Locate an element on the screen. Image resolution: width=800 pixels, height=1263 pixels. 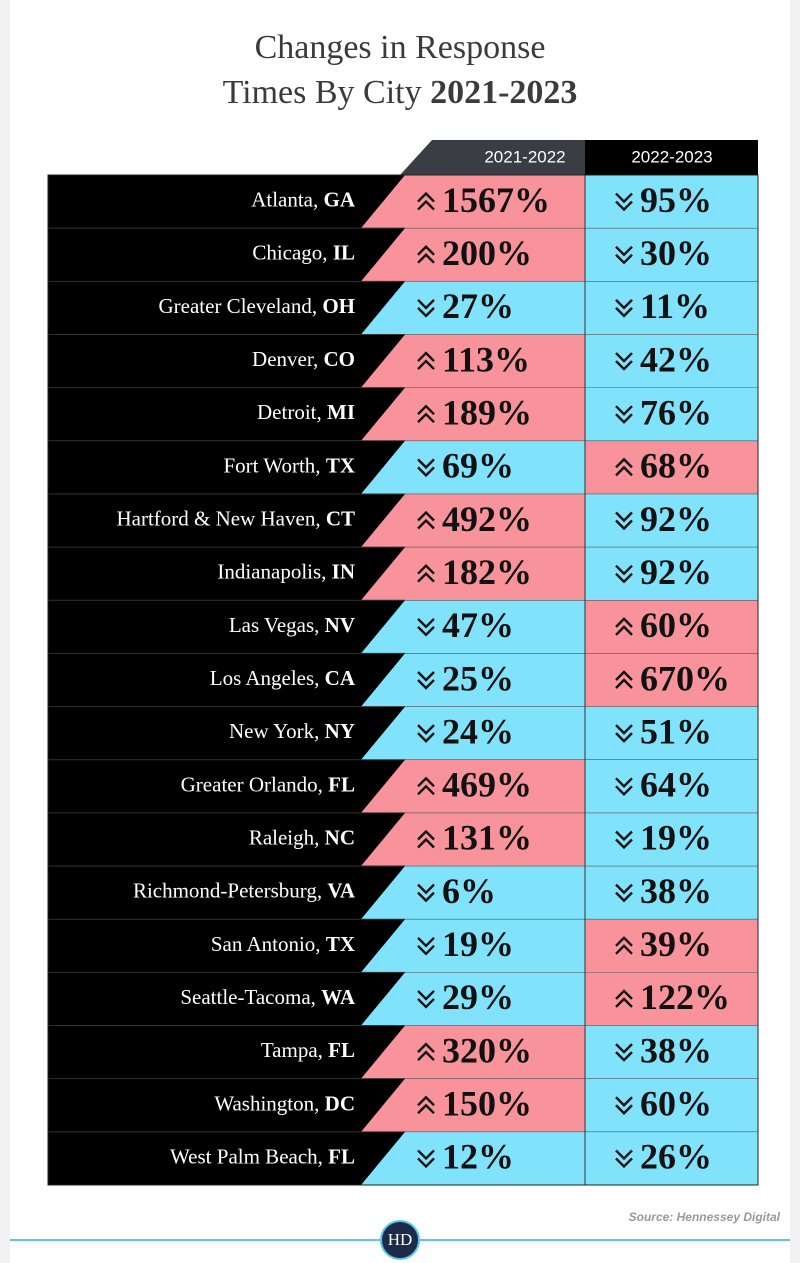
city-label: San Antonio, TX is located at coordinates (283, 944).